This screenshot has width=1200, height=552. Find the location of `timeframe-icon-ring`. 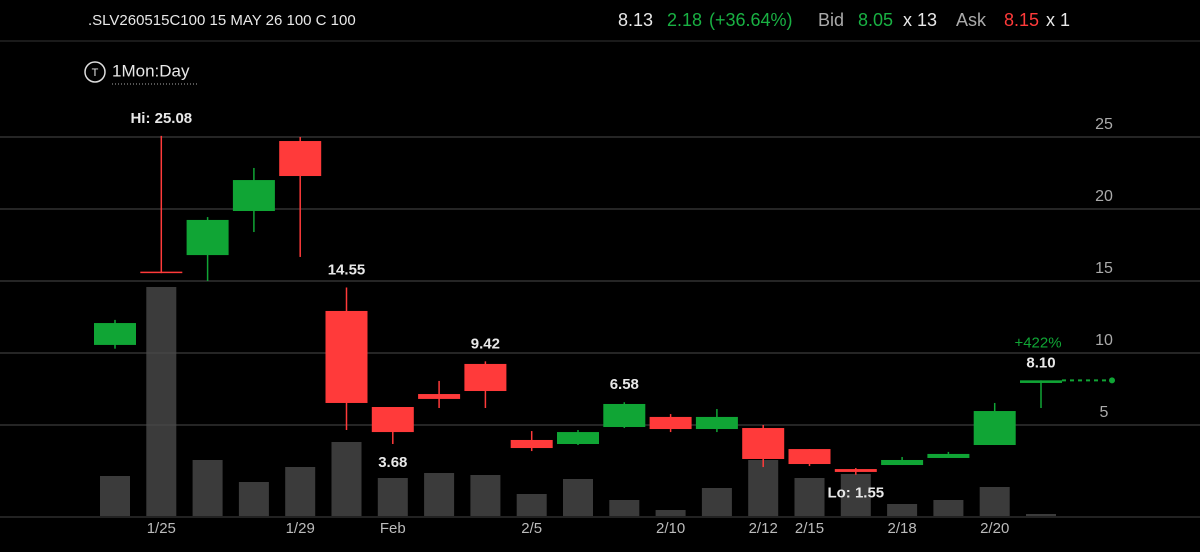

timeframe-icon-ring is located at coordinates (95, 72).